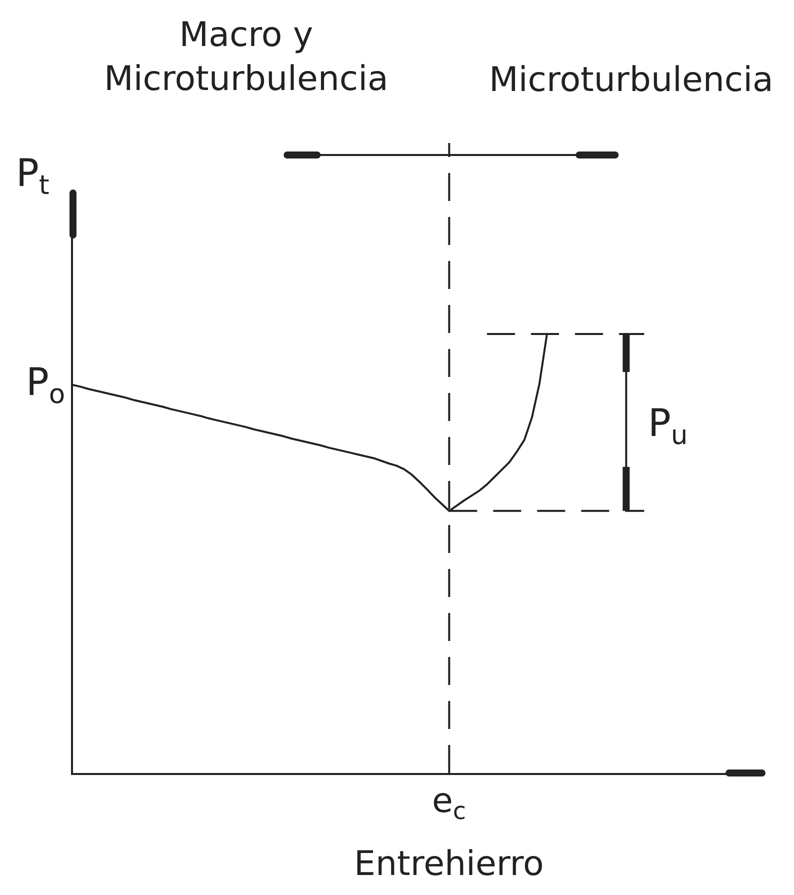 The width and height of the screenshot is (794, 895). What do you see at coordinates (246, 57) in the screenshot?
I see `text: Macro y Microturbulencia` at bounding box center [246, 57].